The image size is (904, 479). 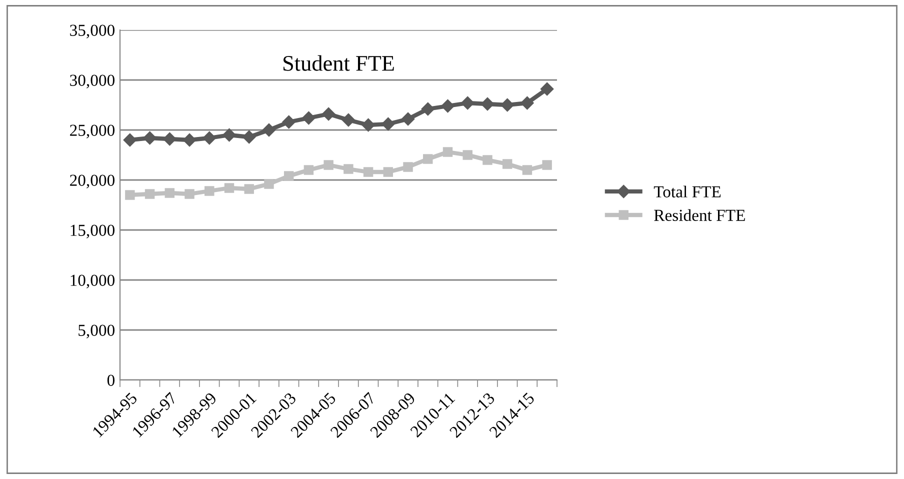 What do you see at coordinates (92, 231) in the screenshot?
I see `y-tick-label: 15,000` at bounding box center [92, 231].